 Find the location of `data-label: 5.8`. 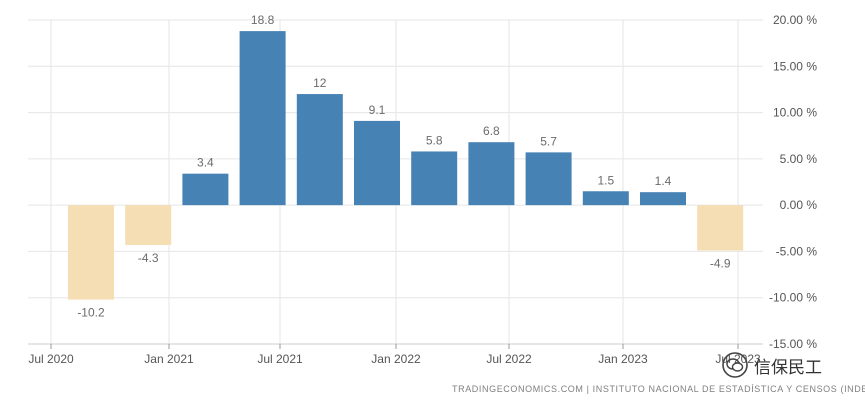

data-label: 5.8 is located at coordinates (434, 140).